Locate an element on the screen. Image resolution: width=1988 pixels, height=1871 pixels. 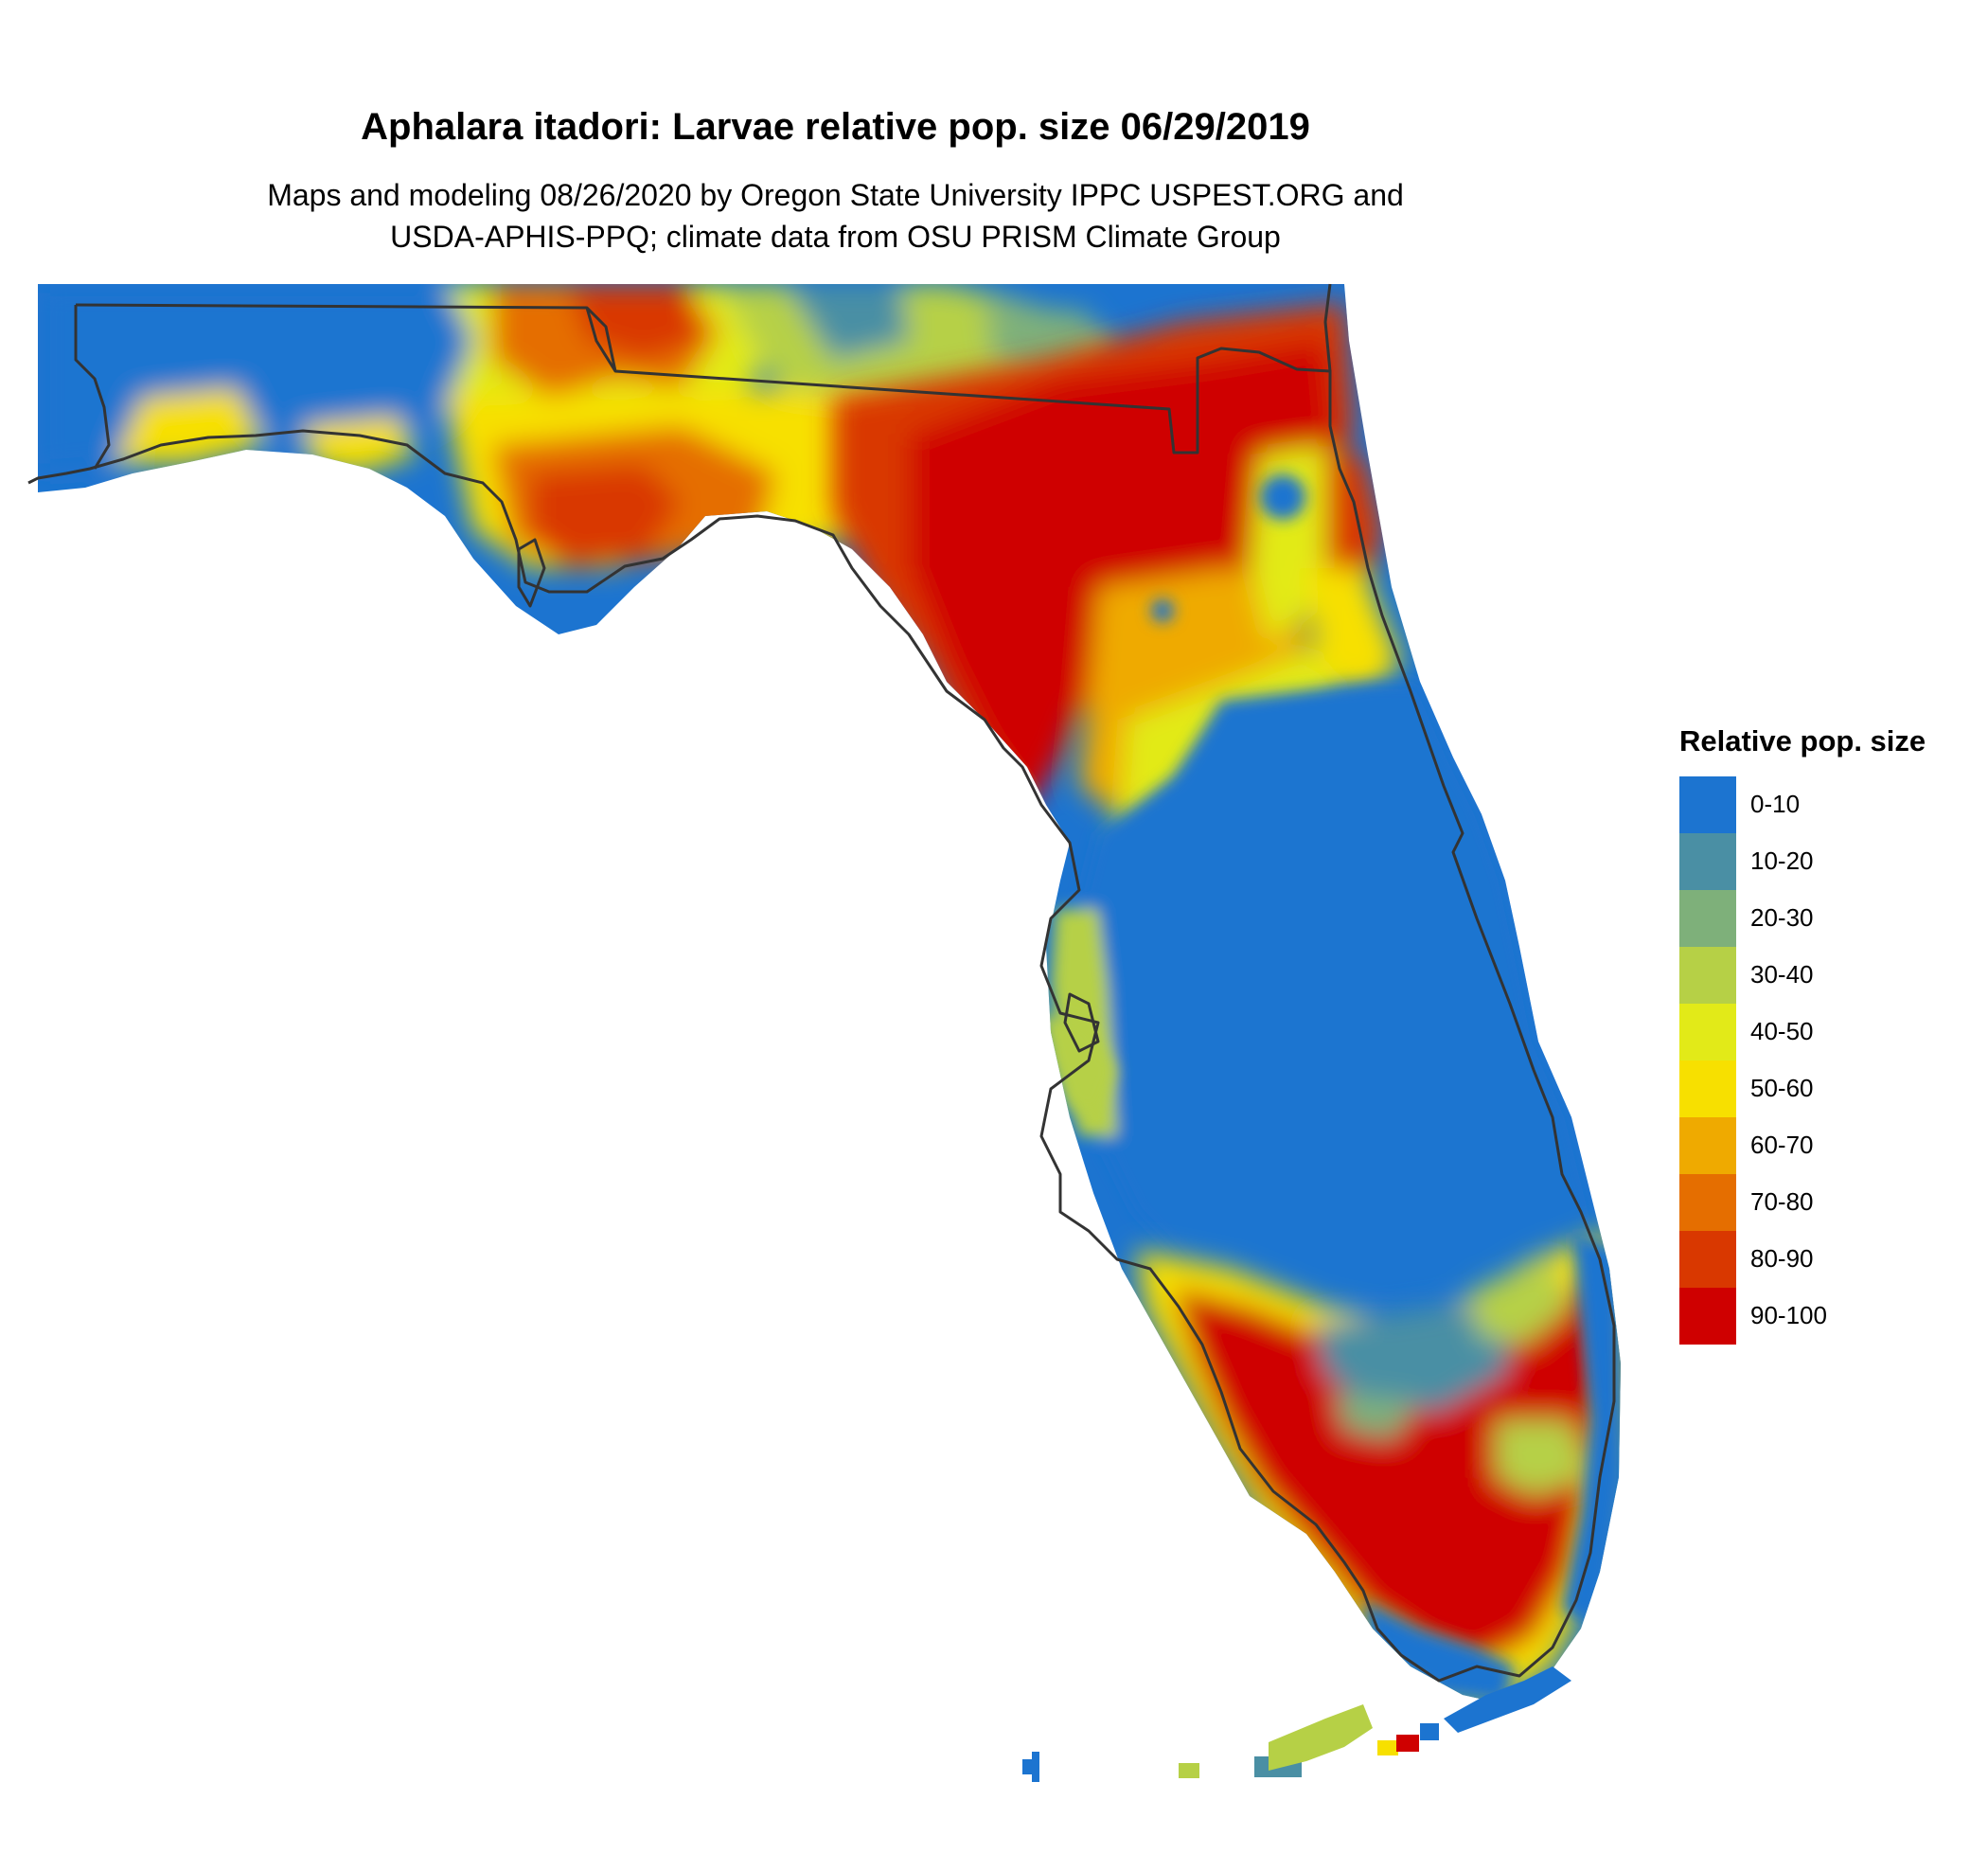
legend-item: 70-80 is located at coordinates (1821, 1202).